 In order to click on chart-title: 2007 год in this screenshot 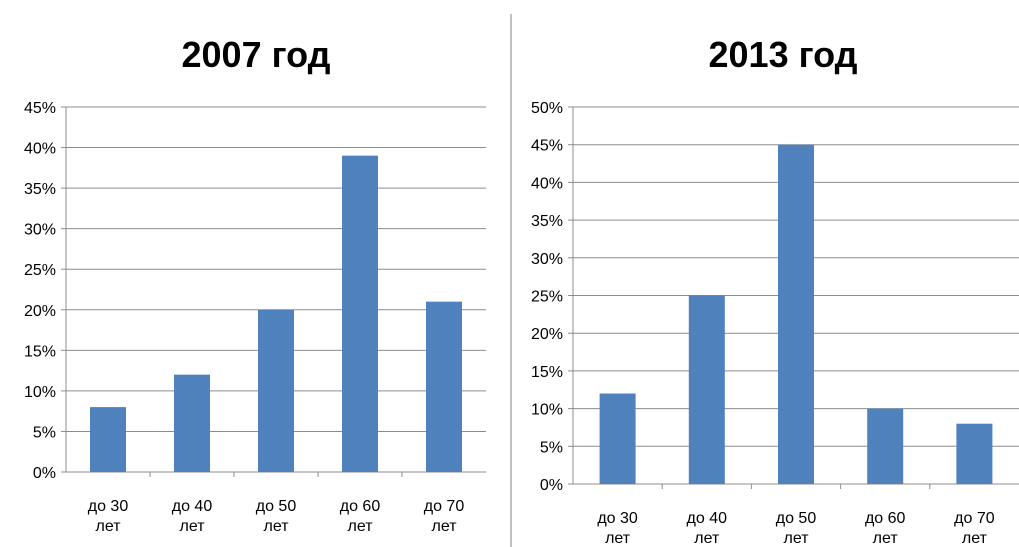, I will do `click(256, 54)`.